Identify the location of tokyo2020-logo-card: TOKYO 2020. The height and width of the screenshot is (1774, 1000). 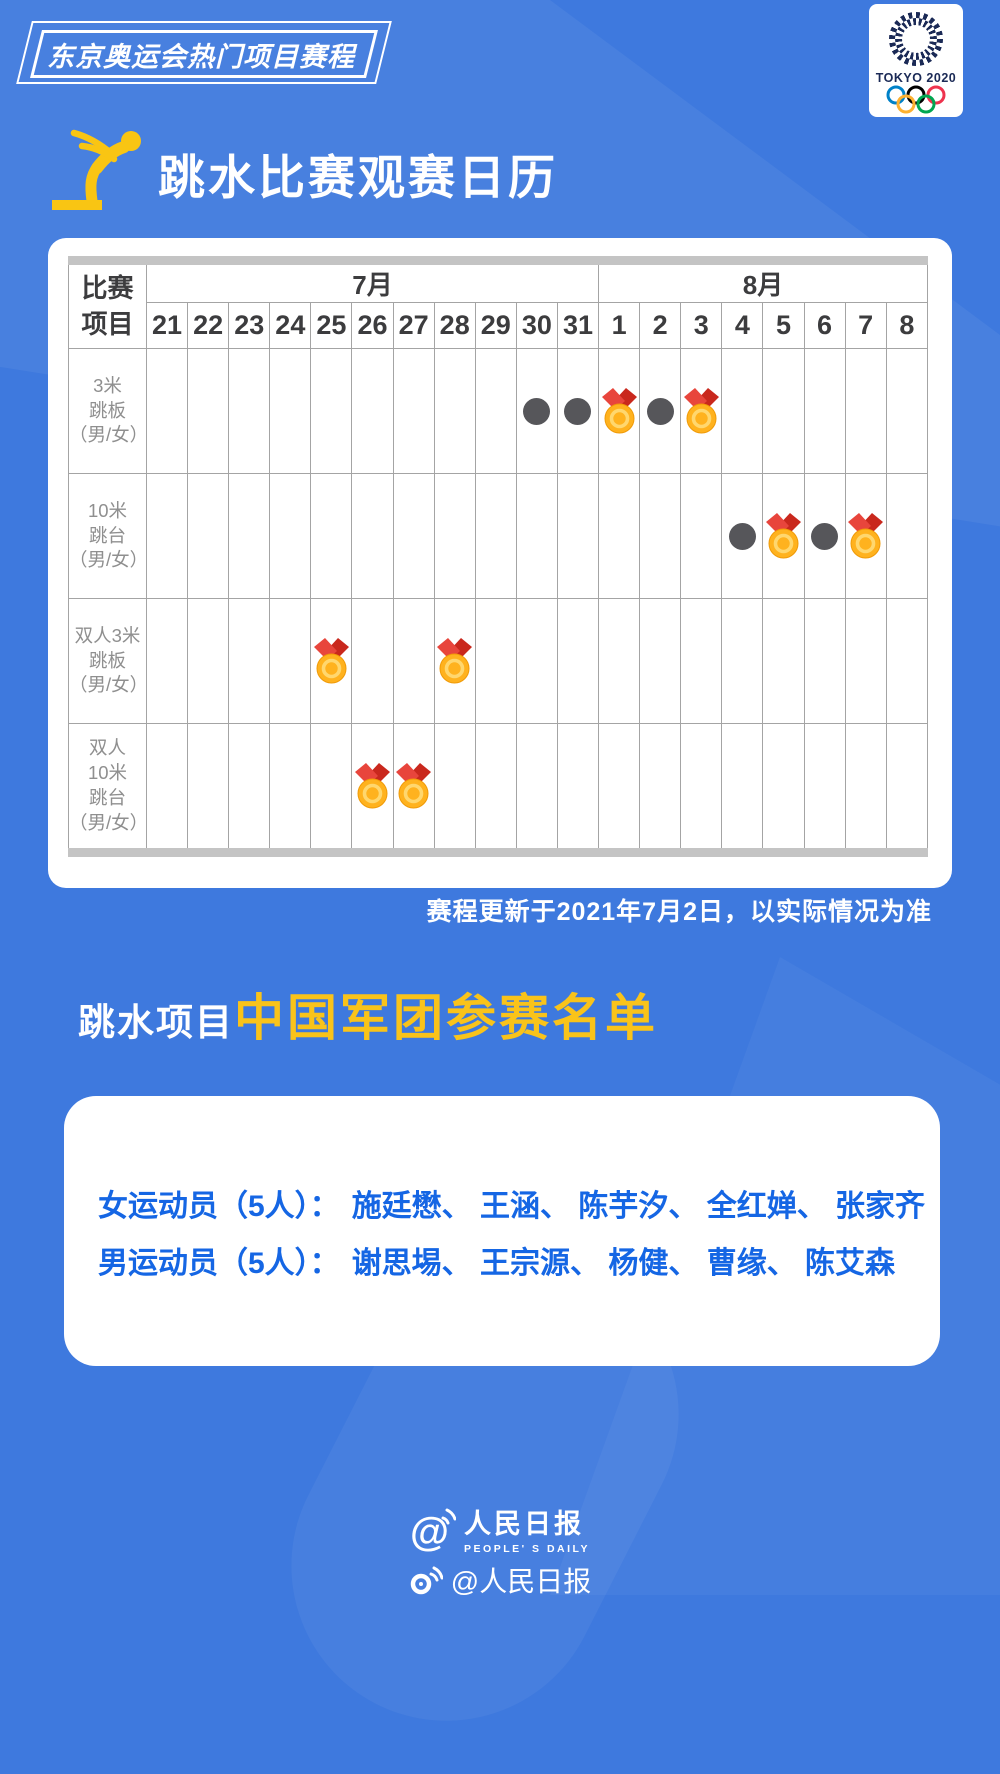
(916, 60).